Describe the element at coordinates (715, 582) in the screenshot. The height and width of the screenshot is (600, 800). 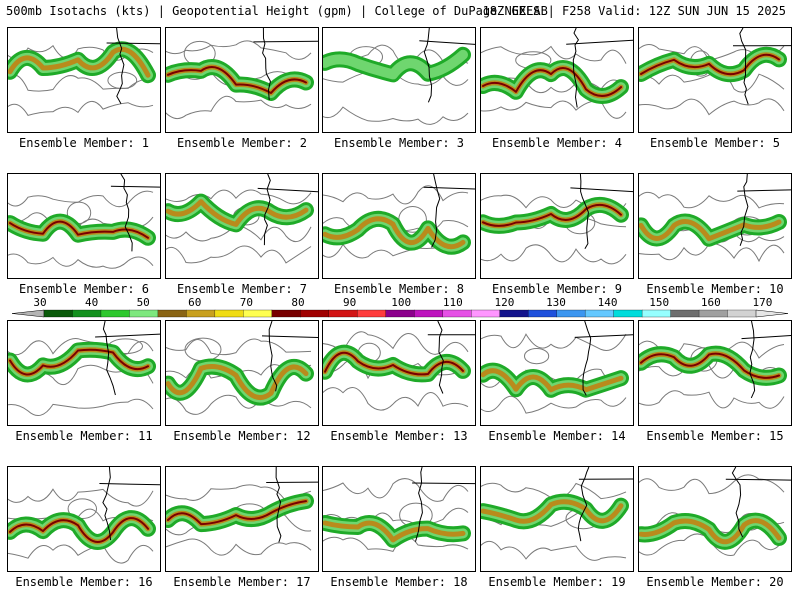
I see `ensemble-member-label: Ensemble Member: 20` at that location.